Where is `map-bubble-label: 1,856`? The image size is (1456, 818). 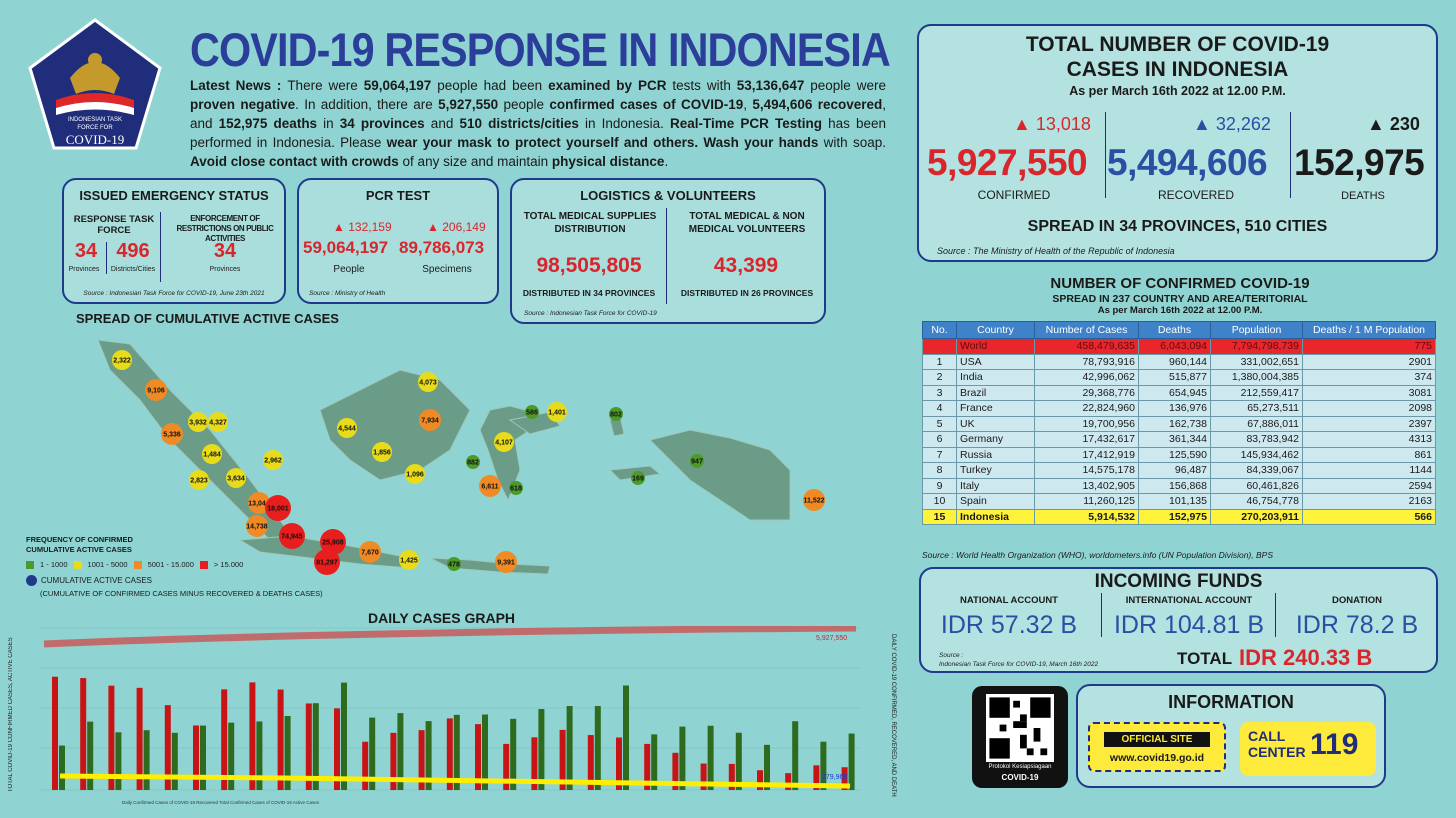 map-bubble-label: 1,856 is located at coordinates (382, 453).